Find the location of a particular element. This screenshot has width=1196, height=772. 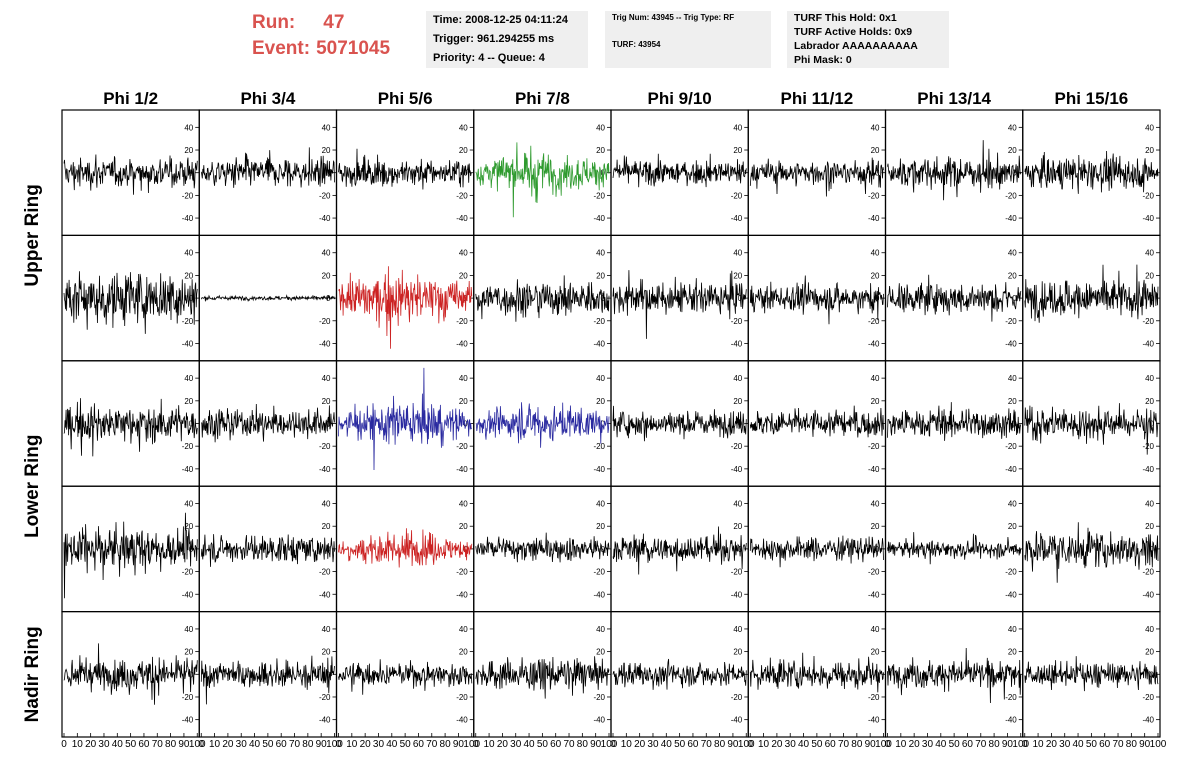

x-tick-label: 40 is located at coordinates (1078, 744).